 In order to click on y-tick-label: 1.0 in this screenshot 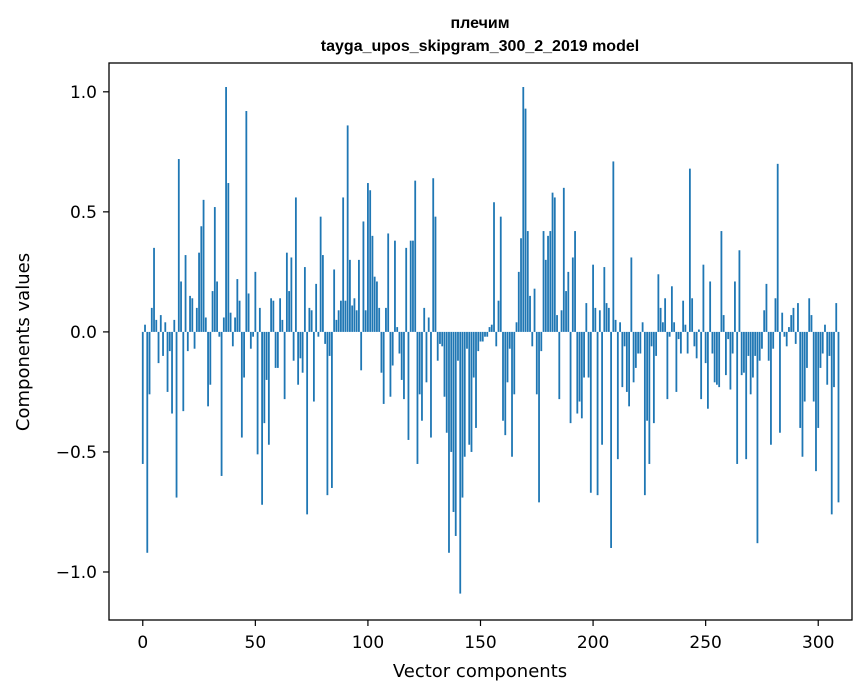, I will do `click(83, 93)`.